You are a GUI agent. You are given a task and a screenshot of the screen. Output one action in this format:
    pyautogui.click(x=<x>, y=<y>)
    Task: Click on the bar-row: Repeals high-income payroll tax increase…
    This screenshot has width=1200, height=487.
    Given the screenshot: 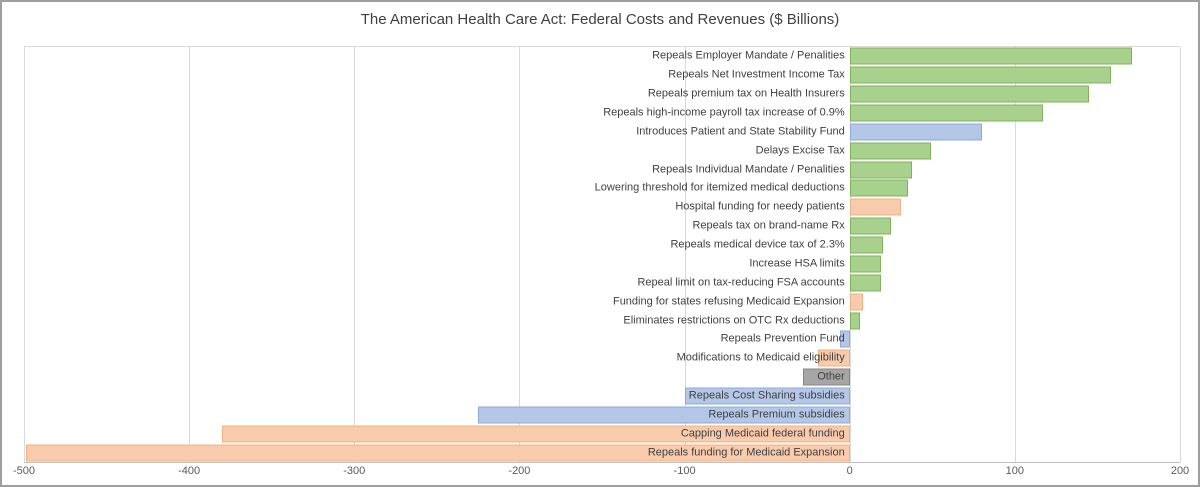 What is the action you would take?
    pyautogui.click(x=602, y=113)
    